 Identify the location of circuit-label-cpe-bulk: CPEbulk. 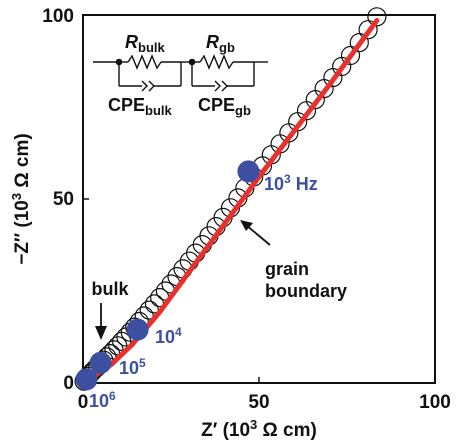
(140, 106).